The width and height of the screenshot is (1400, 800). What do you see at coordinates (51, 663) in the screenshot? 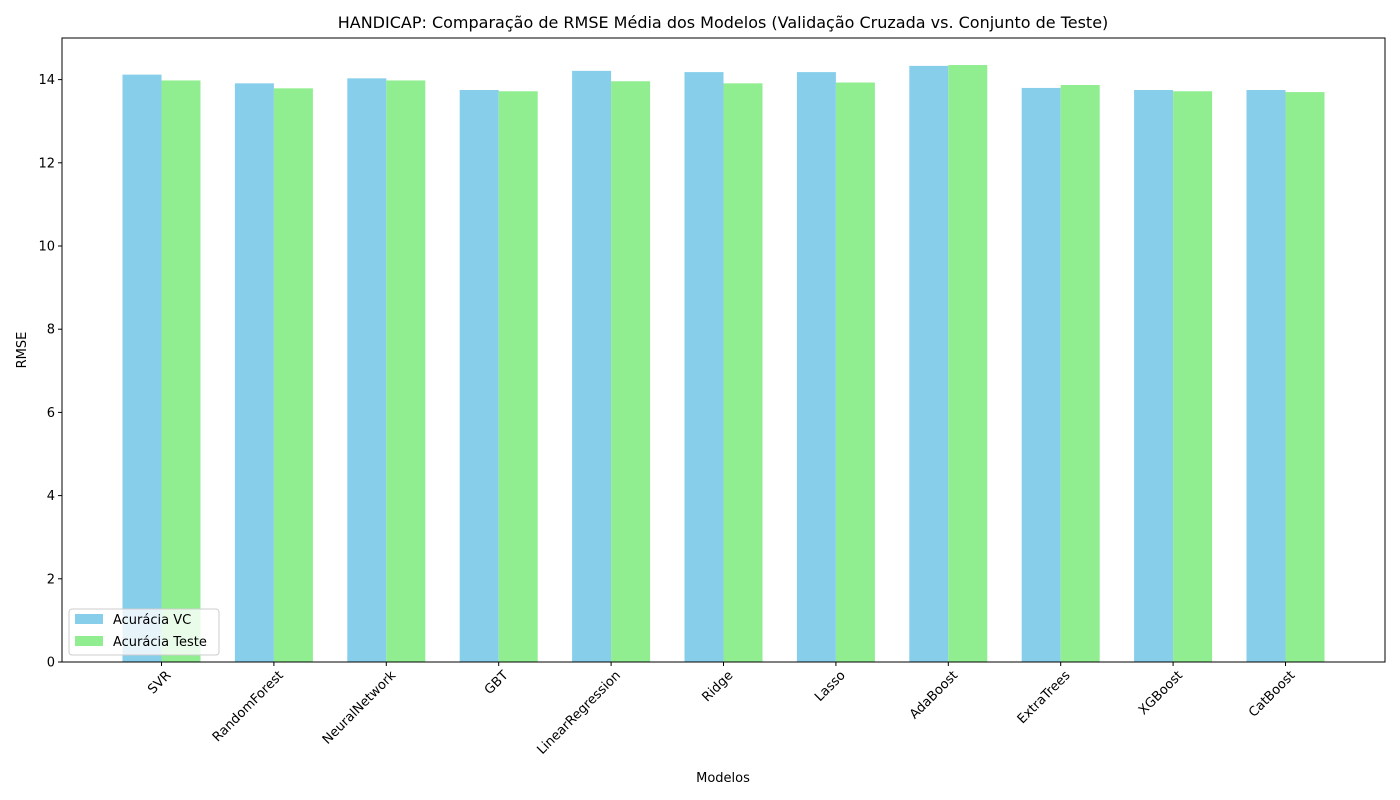
I see `y-tick-label: 0` at bounding box center [51, 663].